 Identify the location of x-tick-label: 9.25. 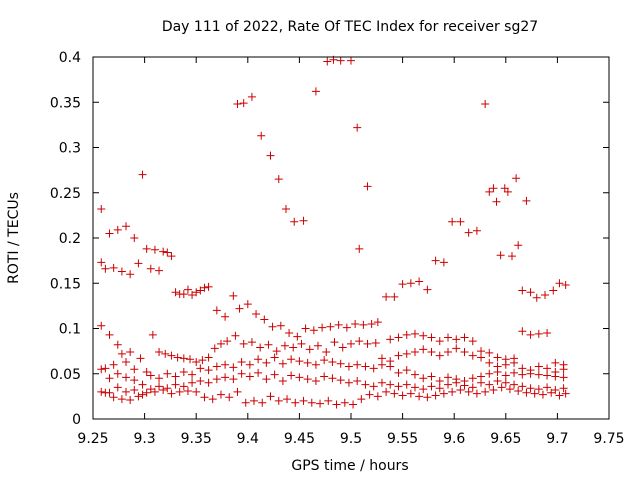
(92, 439).